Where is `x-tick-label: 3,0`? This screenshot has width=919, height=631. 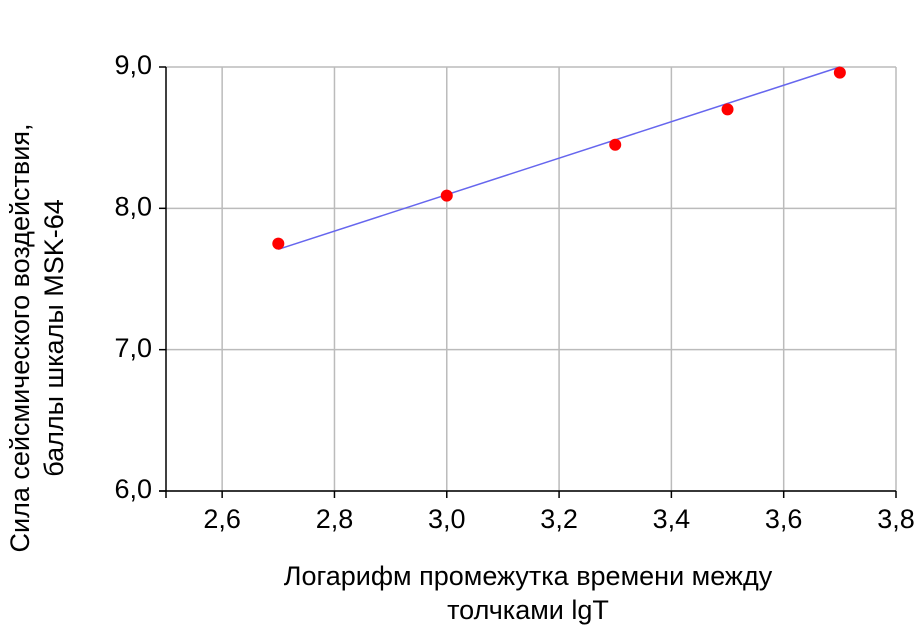 x-tick-label: 3,0 is located at coordinates (447, 519).